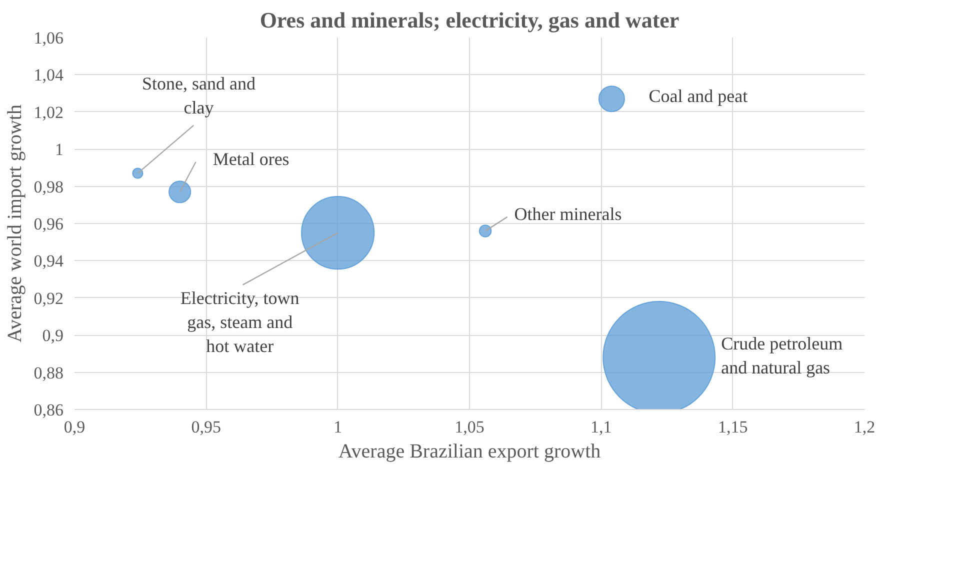 The image size is (956, 576). Describe the element at coordinates (15, 223) in the screenshot. I see `y-axis-title: Average world import growth` at that location.